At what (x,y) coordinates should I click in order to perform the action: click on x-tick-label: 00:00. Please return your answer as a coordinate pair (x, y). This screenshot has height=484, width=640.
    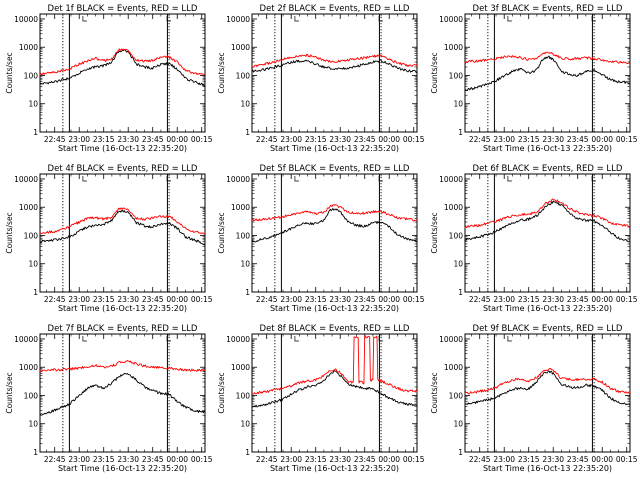
    Looking at the image, I should click on (389, 459).